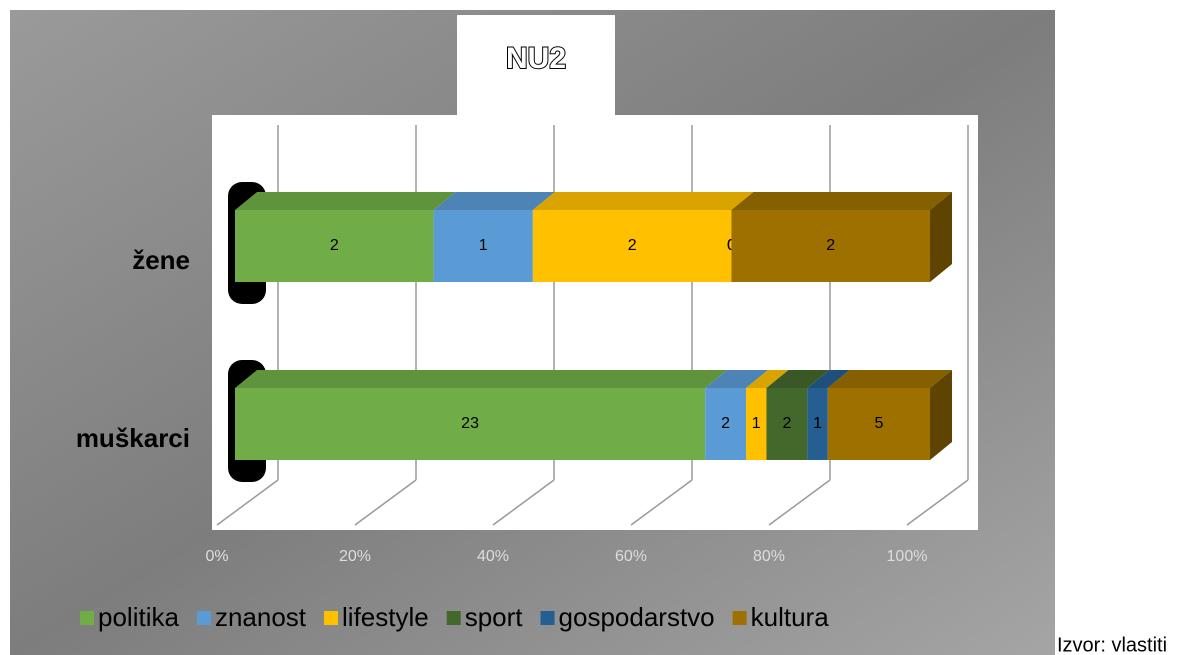 The height and width of the screenshot is (655, 1204). I want to click on x-tick-label: 20%, so click(355, 556).